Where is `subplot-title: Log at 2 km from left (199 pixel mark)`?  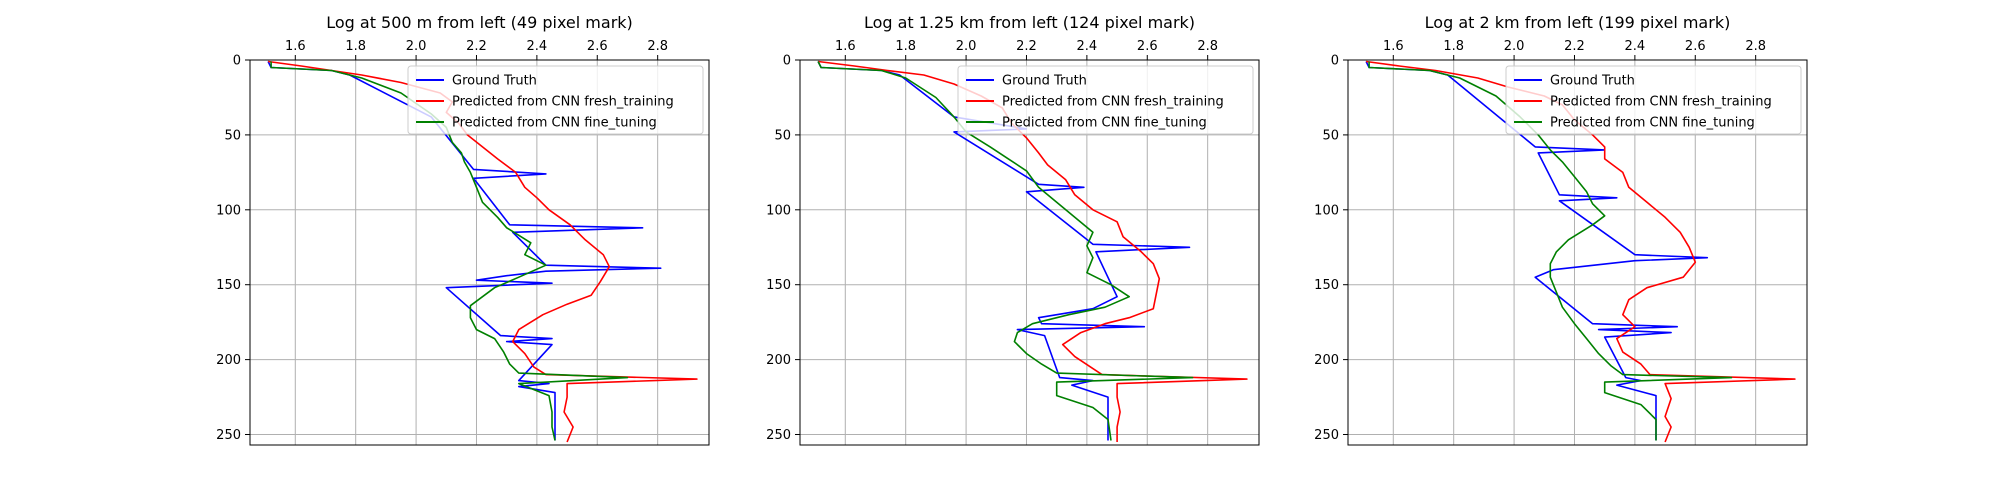
subplot-title: Log at 2 km from left (199 pixel mark) is located at coordinates (1578, 22).